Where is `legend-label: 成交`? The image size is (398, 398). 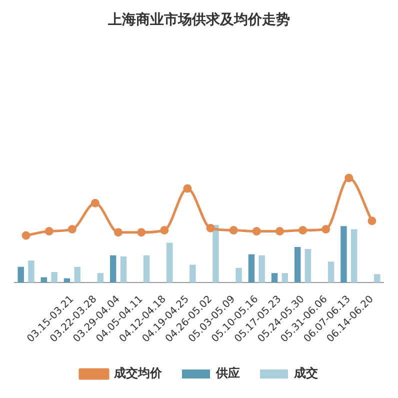
legend-label: 成交 is located at coordinates (305, 373).